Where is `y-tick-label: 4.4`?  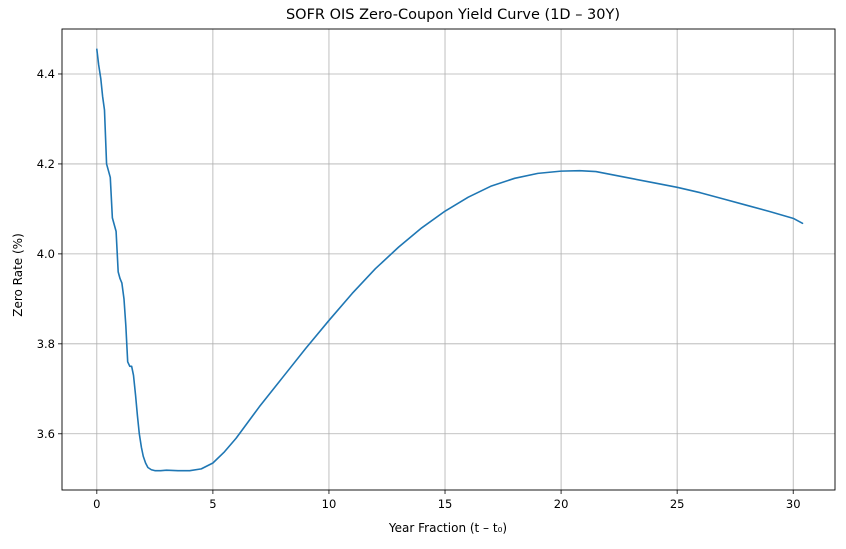 y-tick-label: 4.4 is located at coordinates (46, 74).